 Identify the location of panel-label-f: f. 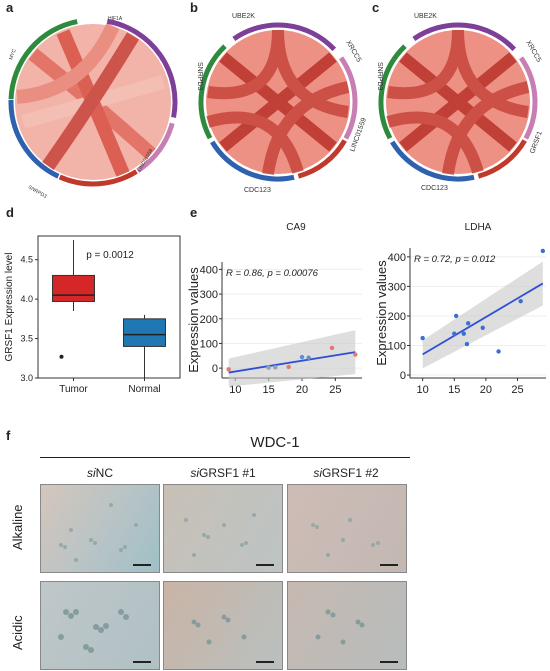
(8, 435).